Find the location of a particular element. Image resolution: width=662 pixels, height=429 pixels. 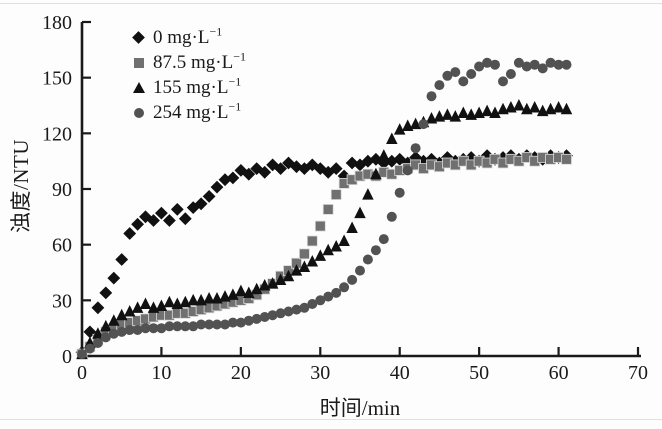

x-axis-title: 时间/min is located at coordinates (360, 408).